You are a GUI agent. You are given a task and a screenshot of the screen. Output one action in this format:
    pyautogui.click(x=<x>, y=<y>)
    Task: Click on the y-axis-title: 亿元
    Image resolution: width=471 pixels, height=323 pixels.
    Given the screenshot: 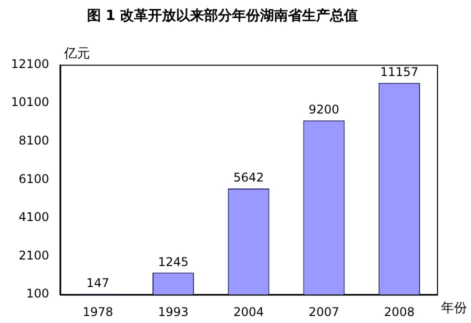 What is the action you would take?
    pyautogui.click(x=76, y=54)
    